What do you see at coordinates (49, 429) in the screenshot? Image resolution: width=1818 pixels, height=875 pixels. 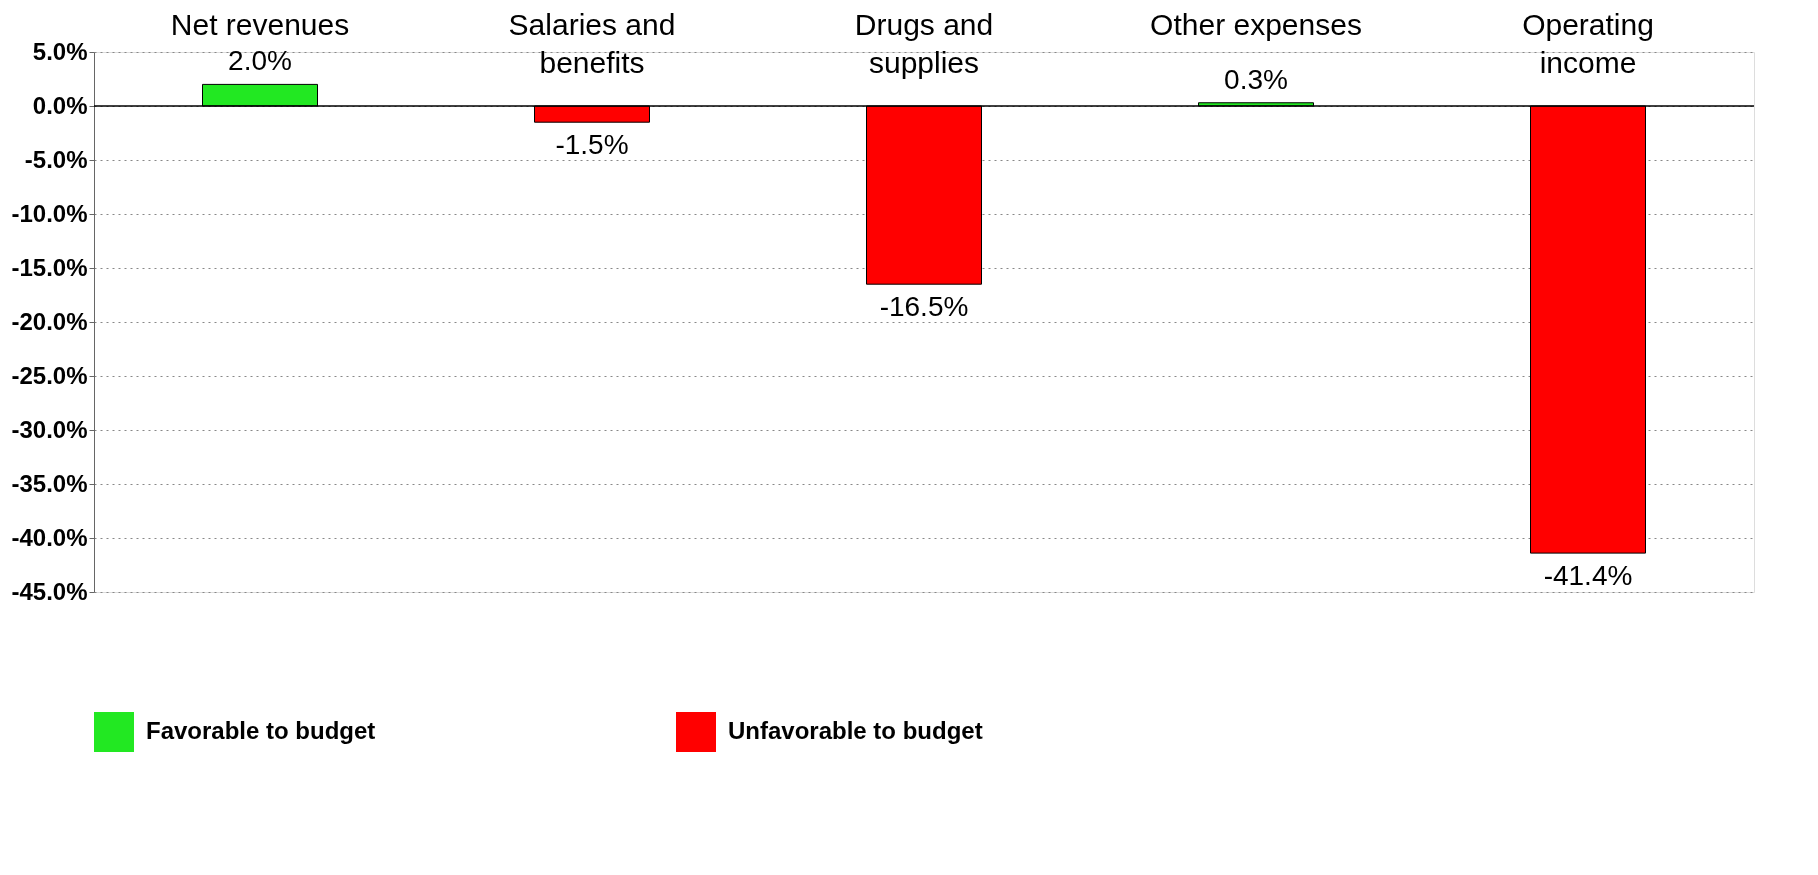 I see `y-tick-label: -30.0%` at bounding box center [49, 429].